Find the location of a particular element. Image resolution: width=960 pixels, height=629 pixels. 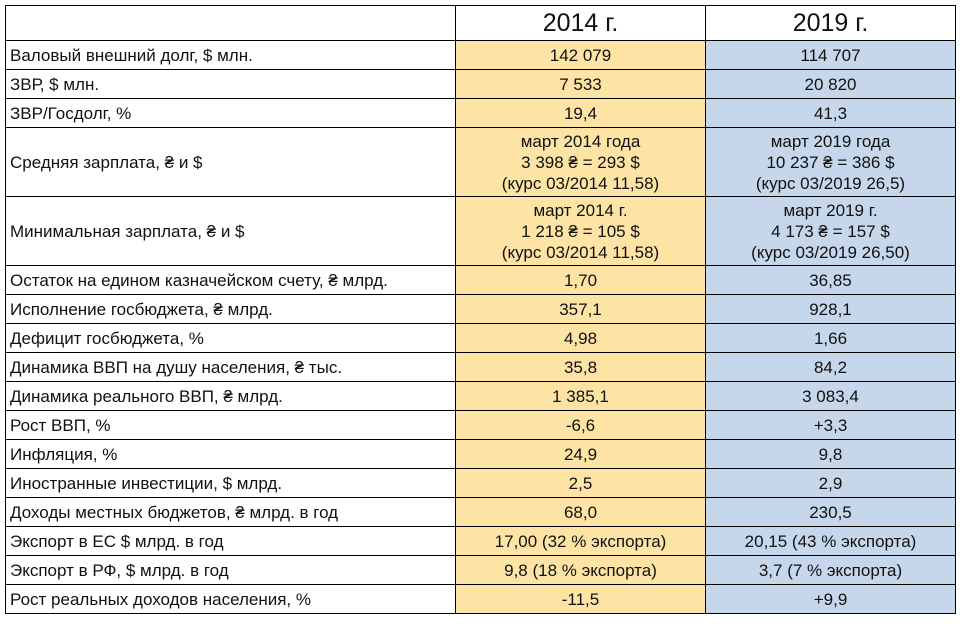

row-label: Рост реальных доходов населения, % is located at coordinates (230, 599).